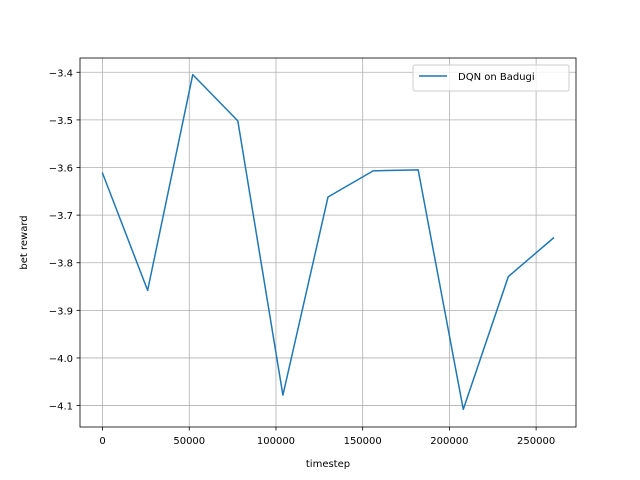  Describe the element at coordinates (64, 240) in the screenshot. I see `y-axis: −3.4 −3.5 −3.6 −3.7 −3.8 −3.9 −4.0 −4.1` at that location.